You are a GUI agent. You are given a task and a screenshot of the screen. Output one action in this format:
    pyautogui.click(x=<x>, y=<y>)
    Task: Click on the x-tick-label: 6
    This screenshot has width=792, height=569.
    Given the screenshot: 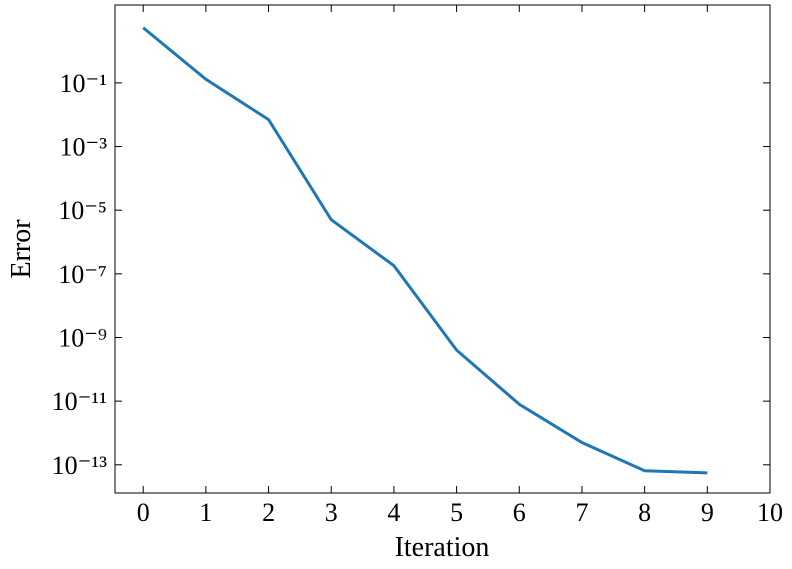 What is the action you would take?
    pyautogui.click(x=519, y=512)
    